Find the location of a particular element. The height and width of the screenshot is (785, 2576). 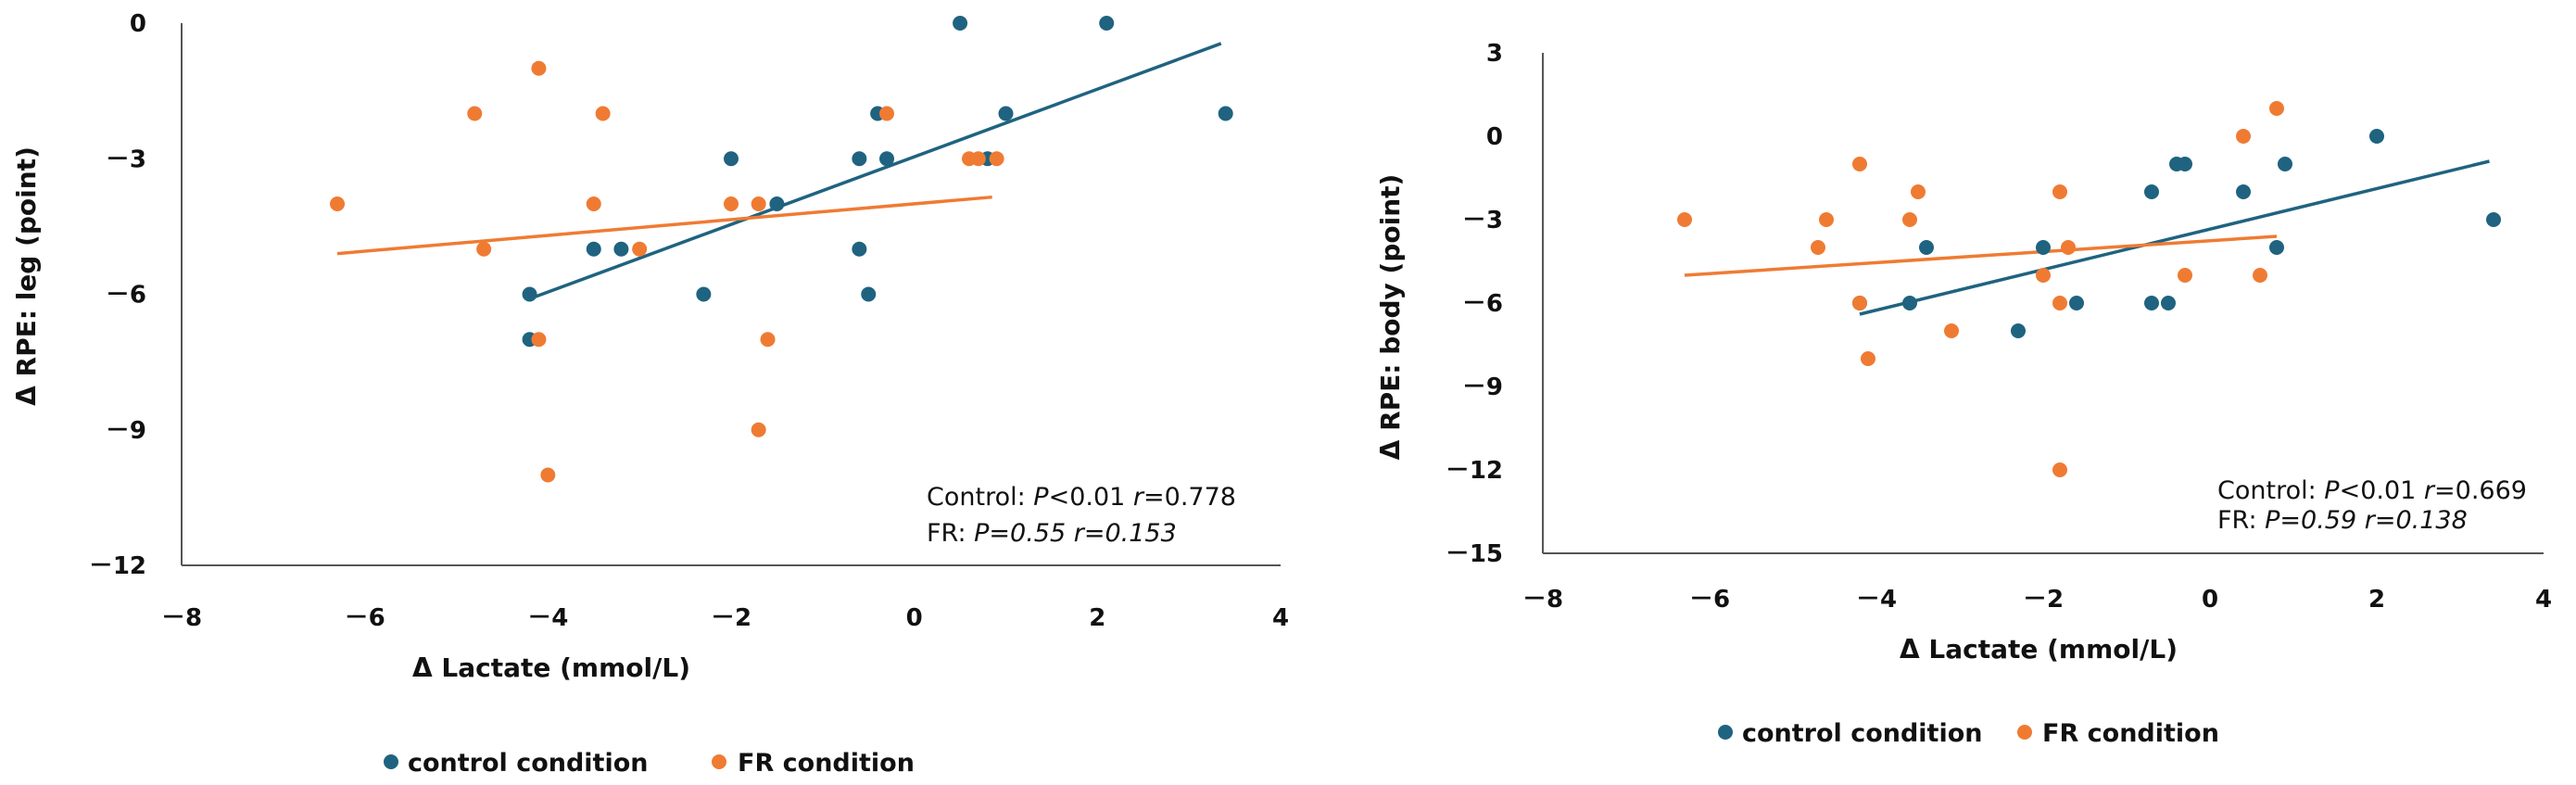

chart-leg-stats-control: Control: P<0.01 r=0.778 is located at coordinates (1081, 498).